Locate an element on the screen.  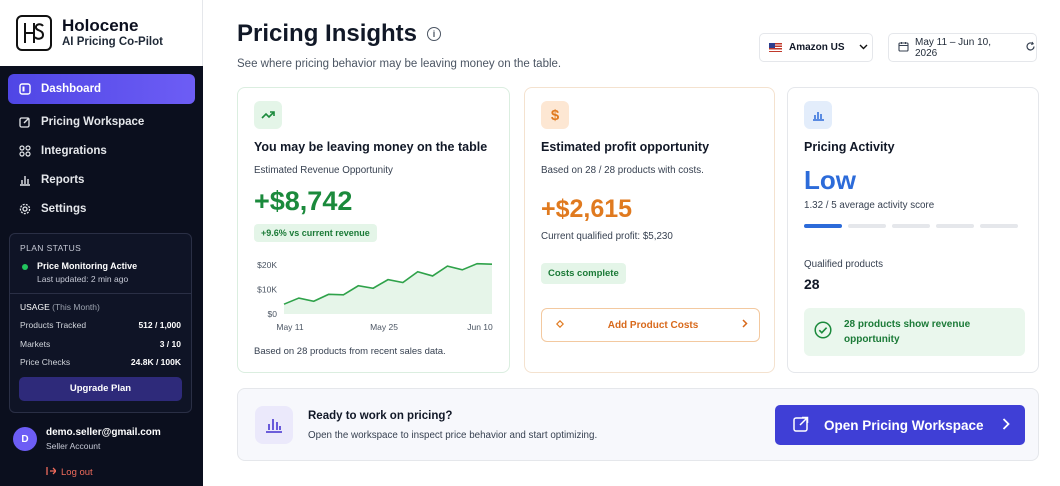
user-account: D demo.seller@gmail.com Seller Account is located at coordinates (87, 439).